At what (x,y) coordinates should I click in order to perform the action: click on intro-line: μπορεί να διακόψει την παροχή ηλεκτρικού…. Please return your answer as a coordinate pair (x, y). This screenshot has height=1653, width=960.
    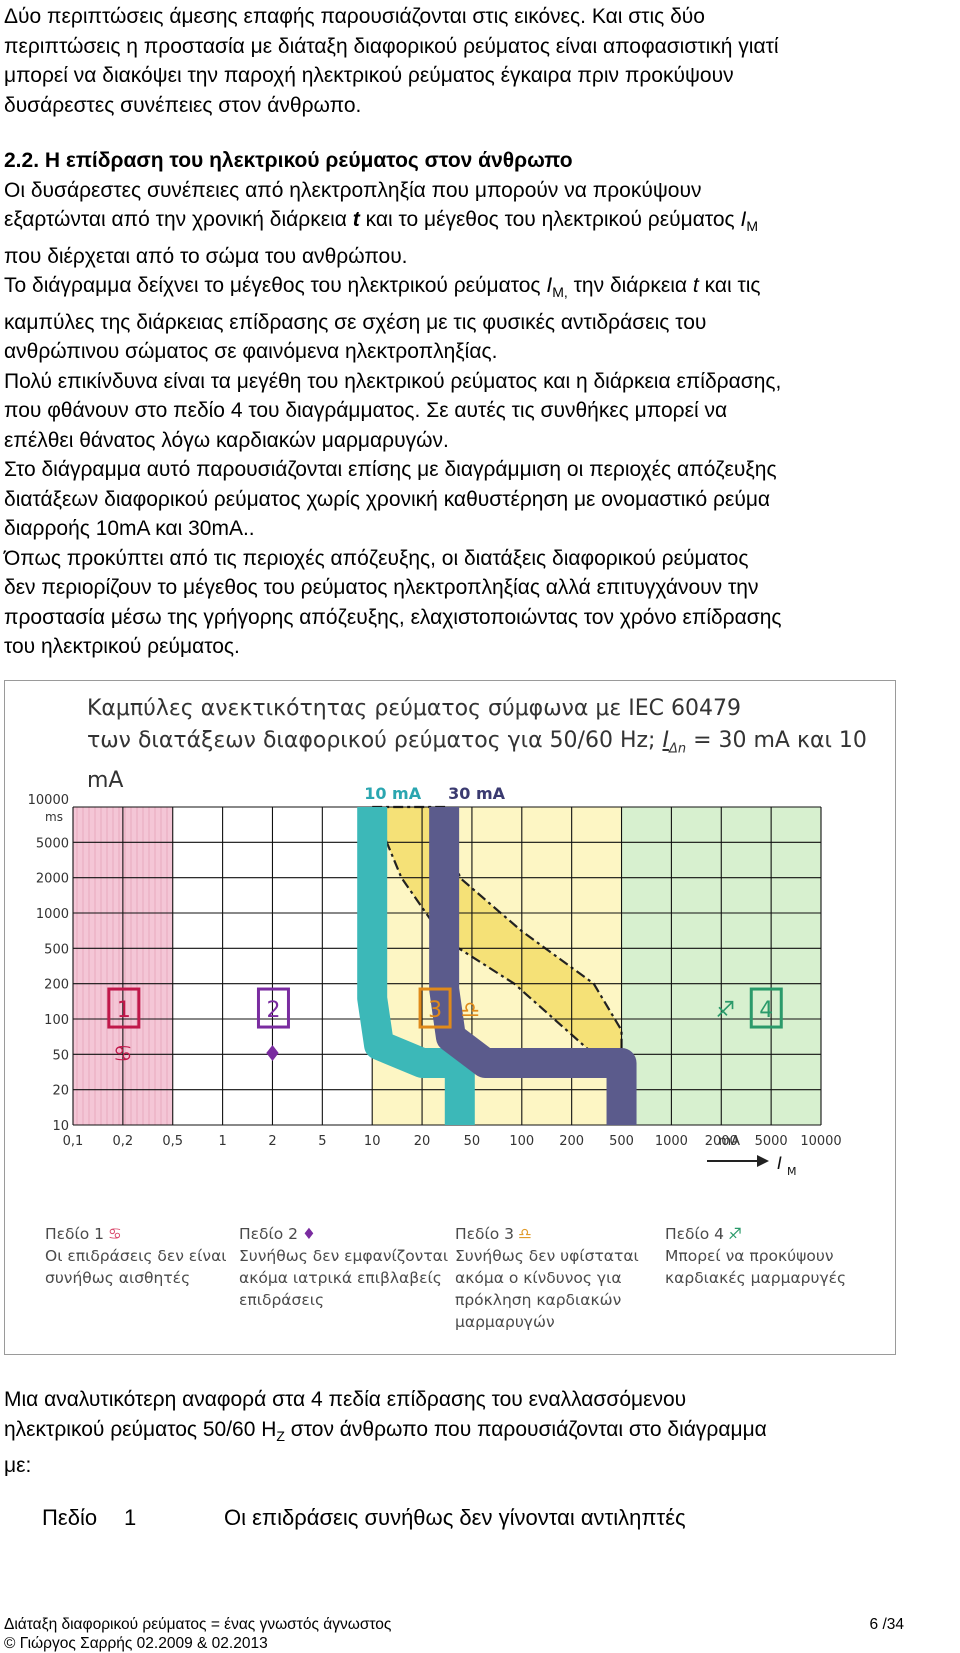
    Looking at the image, I should click on (369, 75).